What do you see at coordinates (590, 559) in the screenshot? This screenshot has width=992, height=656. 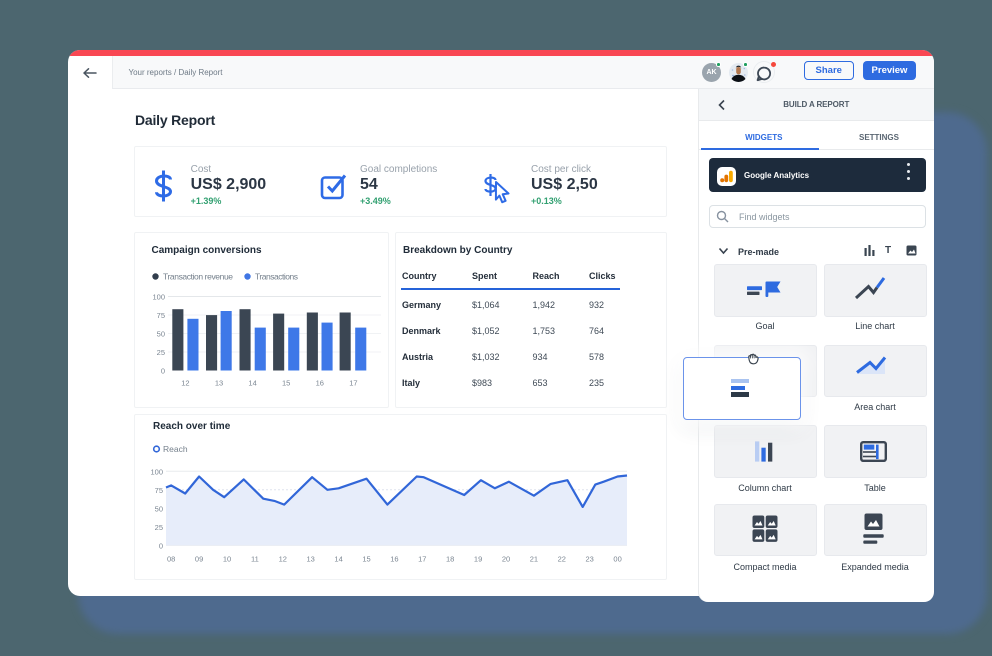 I see `svg-text: 23` at bounding box center [590, 559].